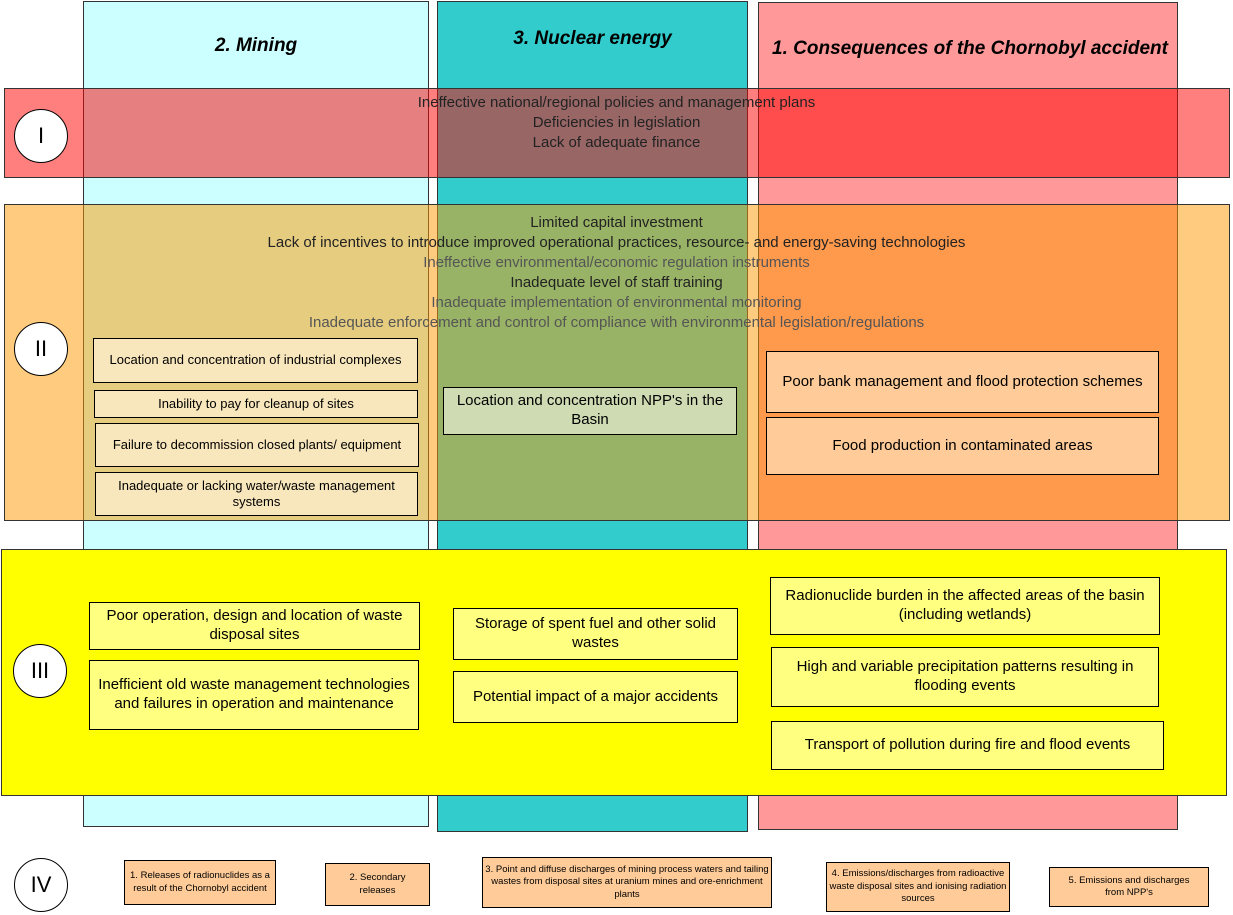 This screenshot has height=915, width=1233. I want to click on level-I-marker: I, so click(41, 136).